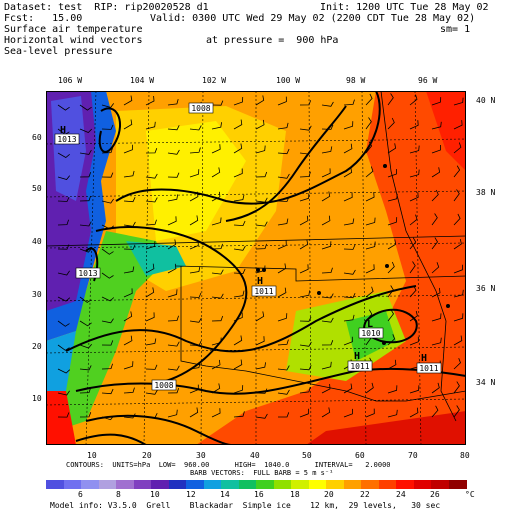  I want to click on city-dot, so click(258, 270).